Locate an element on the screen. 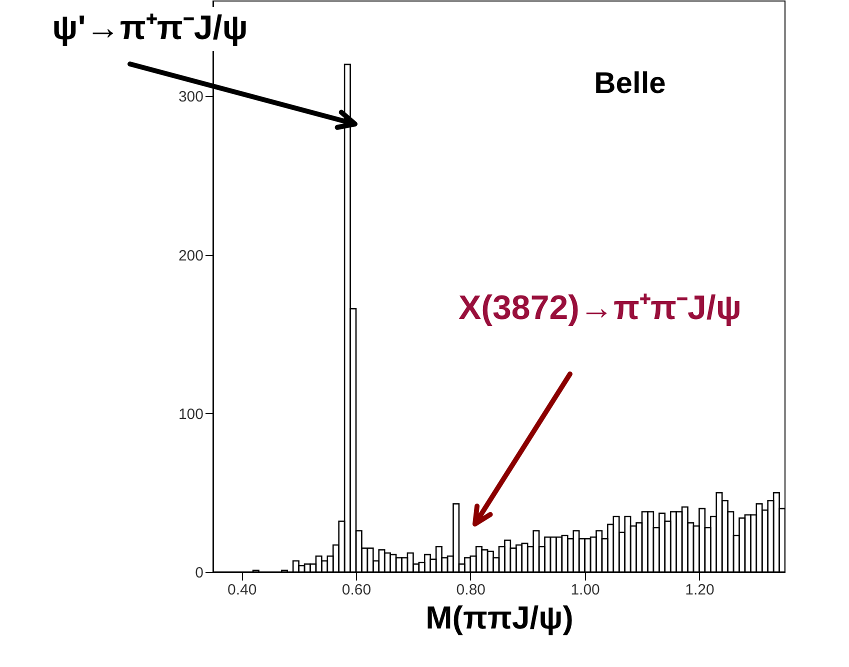 The height and width of the screenshot is (667, 849). x-tick-label: 0.60 is located at coordinates (357, 590).